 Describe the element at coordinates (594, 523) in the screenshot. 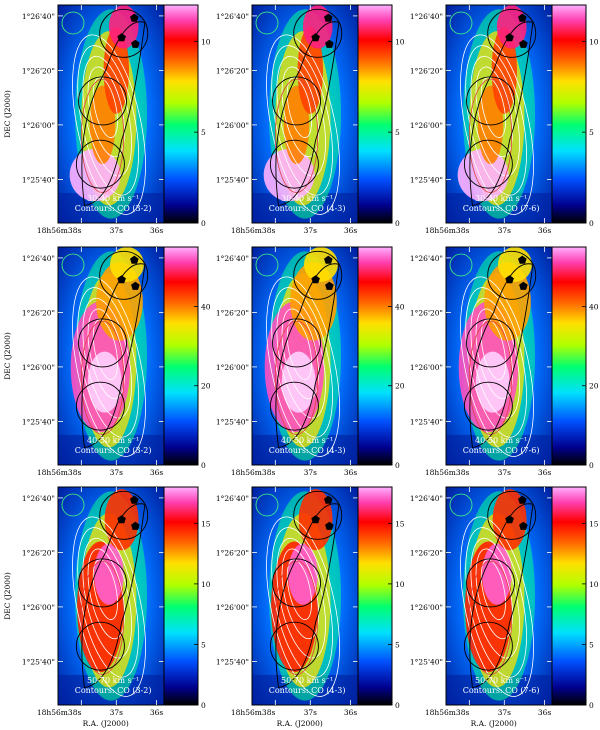

I see `colorbar-tick-label: 15` at that location.